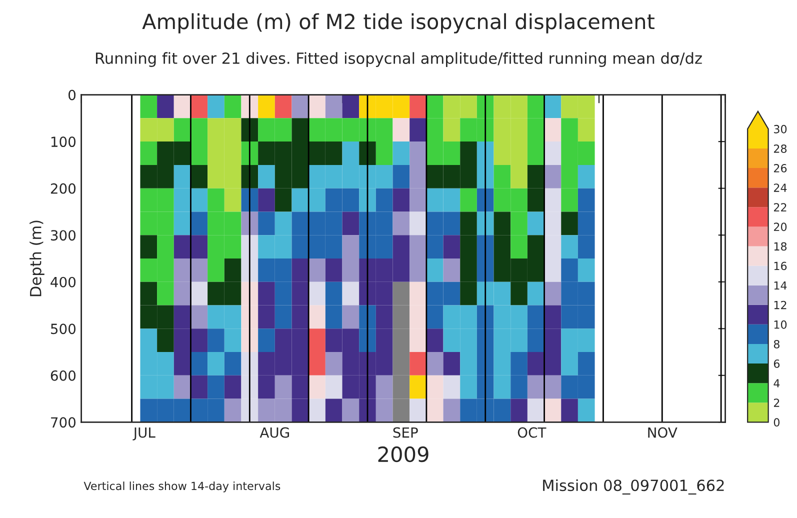 The height and width of the screenshot is (518, 797). I want to click on chart-subtitle: Running fit over 21 dives. Fitted isopycnal amplitude/fitted running mean dσ/dz, so click(399, 59).